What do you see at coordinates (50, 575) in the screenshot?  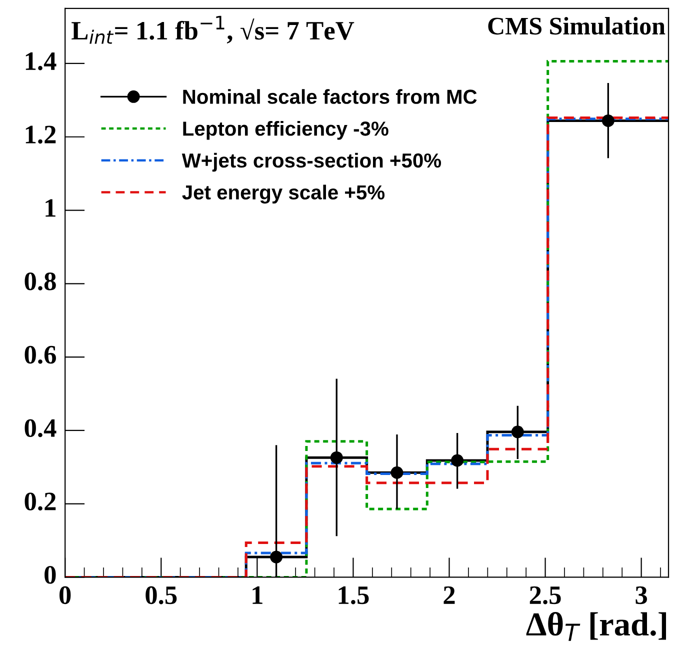 I see `y-tick-label: 0` at bounding box center [50, 575].